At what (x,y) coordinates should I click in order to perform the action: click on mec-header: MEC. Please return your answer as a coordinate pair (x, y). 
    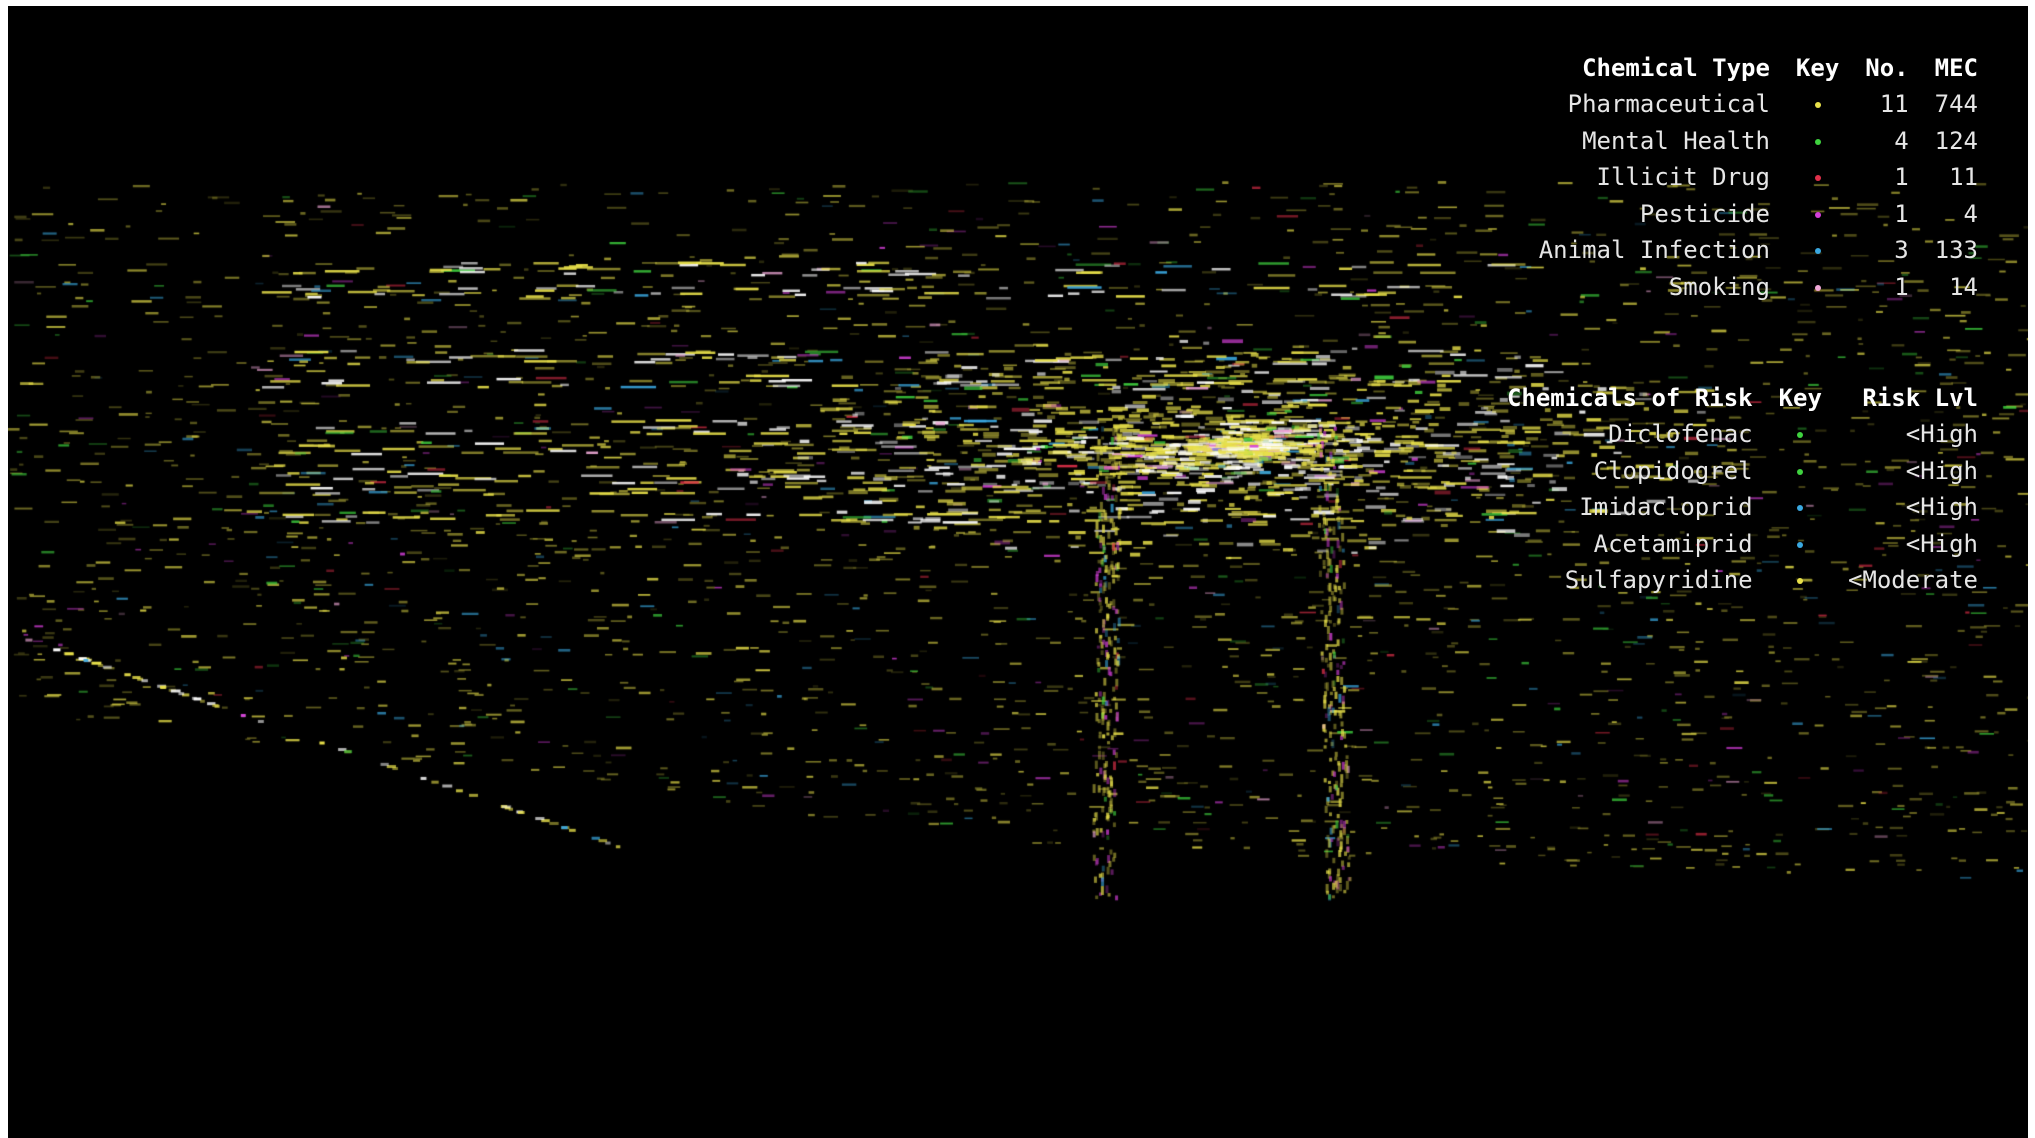
    Looking at the image, I should click on (1956, 68).